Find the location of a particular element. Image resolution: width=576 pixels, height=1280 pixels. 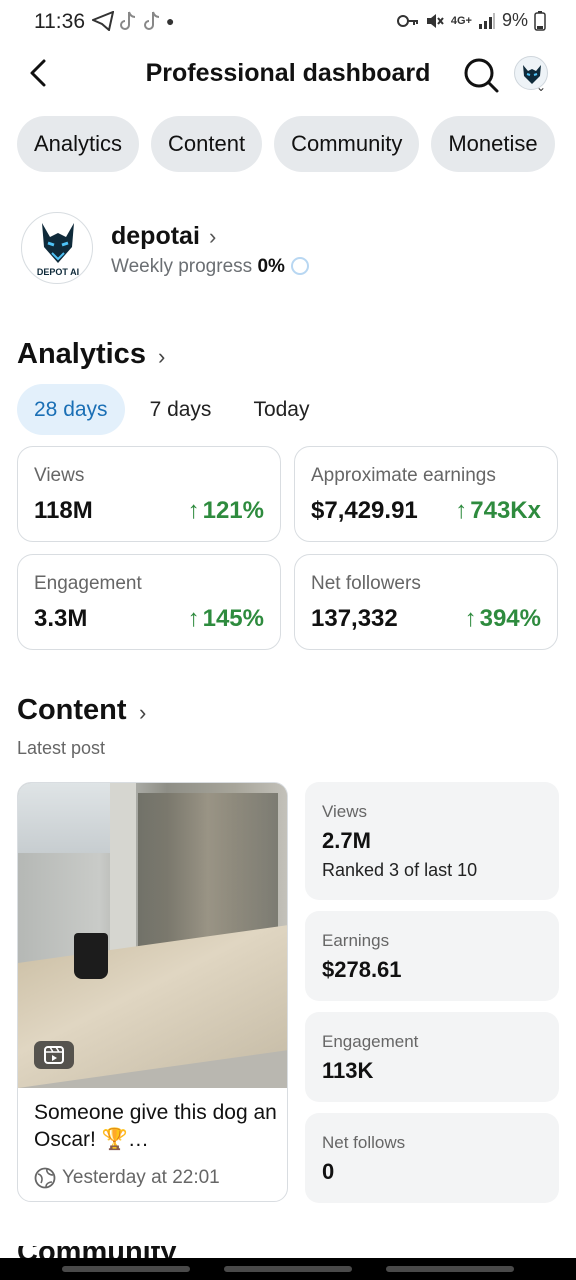

signal-icon is located at coordinates (486, 20).